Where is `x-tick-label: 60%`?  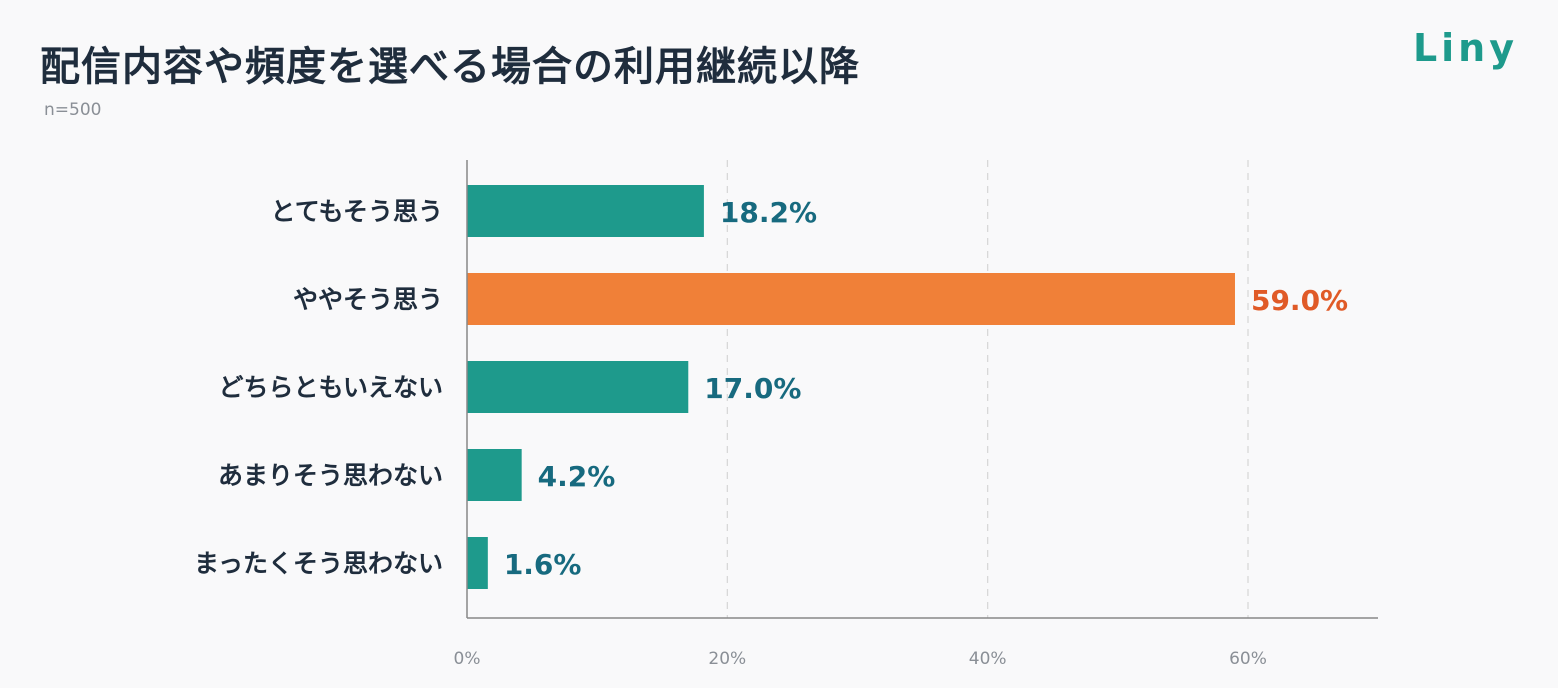 x-tick-label: 60% is located at coordinates (1248, 659).